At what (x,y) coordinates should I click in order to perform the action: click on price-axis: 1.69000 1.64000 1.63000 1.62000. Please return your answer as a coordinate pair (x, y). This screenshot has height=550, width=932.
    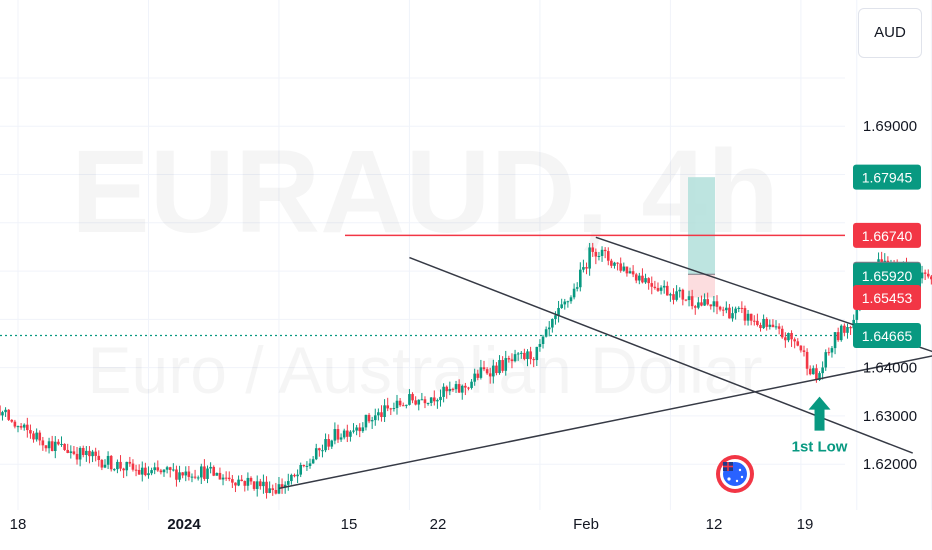
    Looking at the image, I should click on (890, 295).